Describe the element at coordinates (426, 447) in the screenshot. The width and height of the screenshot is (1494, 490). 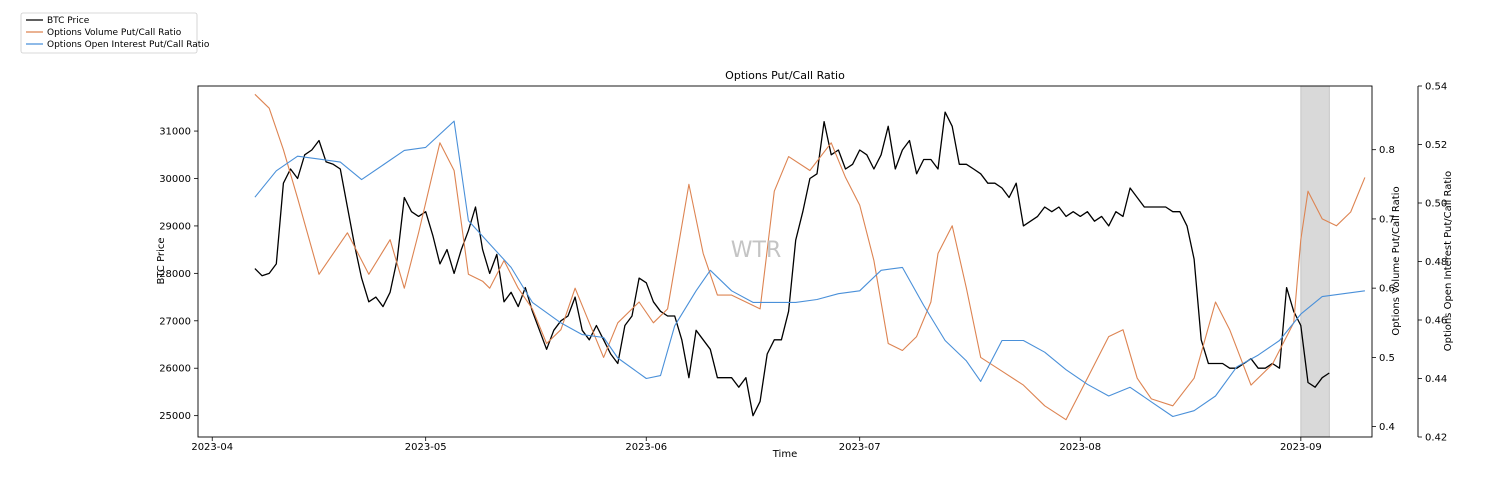
I see `x-tick-label-1: 2023-05` at that location.